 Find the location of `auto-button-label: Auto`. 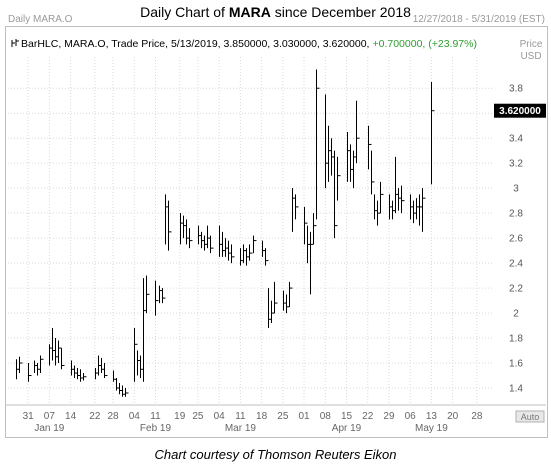

auto-button-label: Auto is located at coordinates (530, 417).